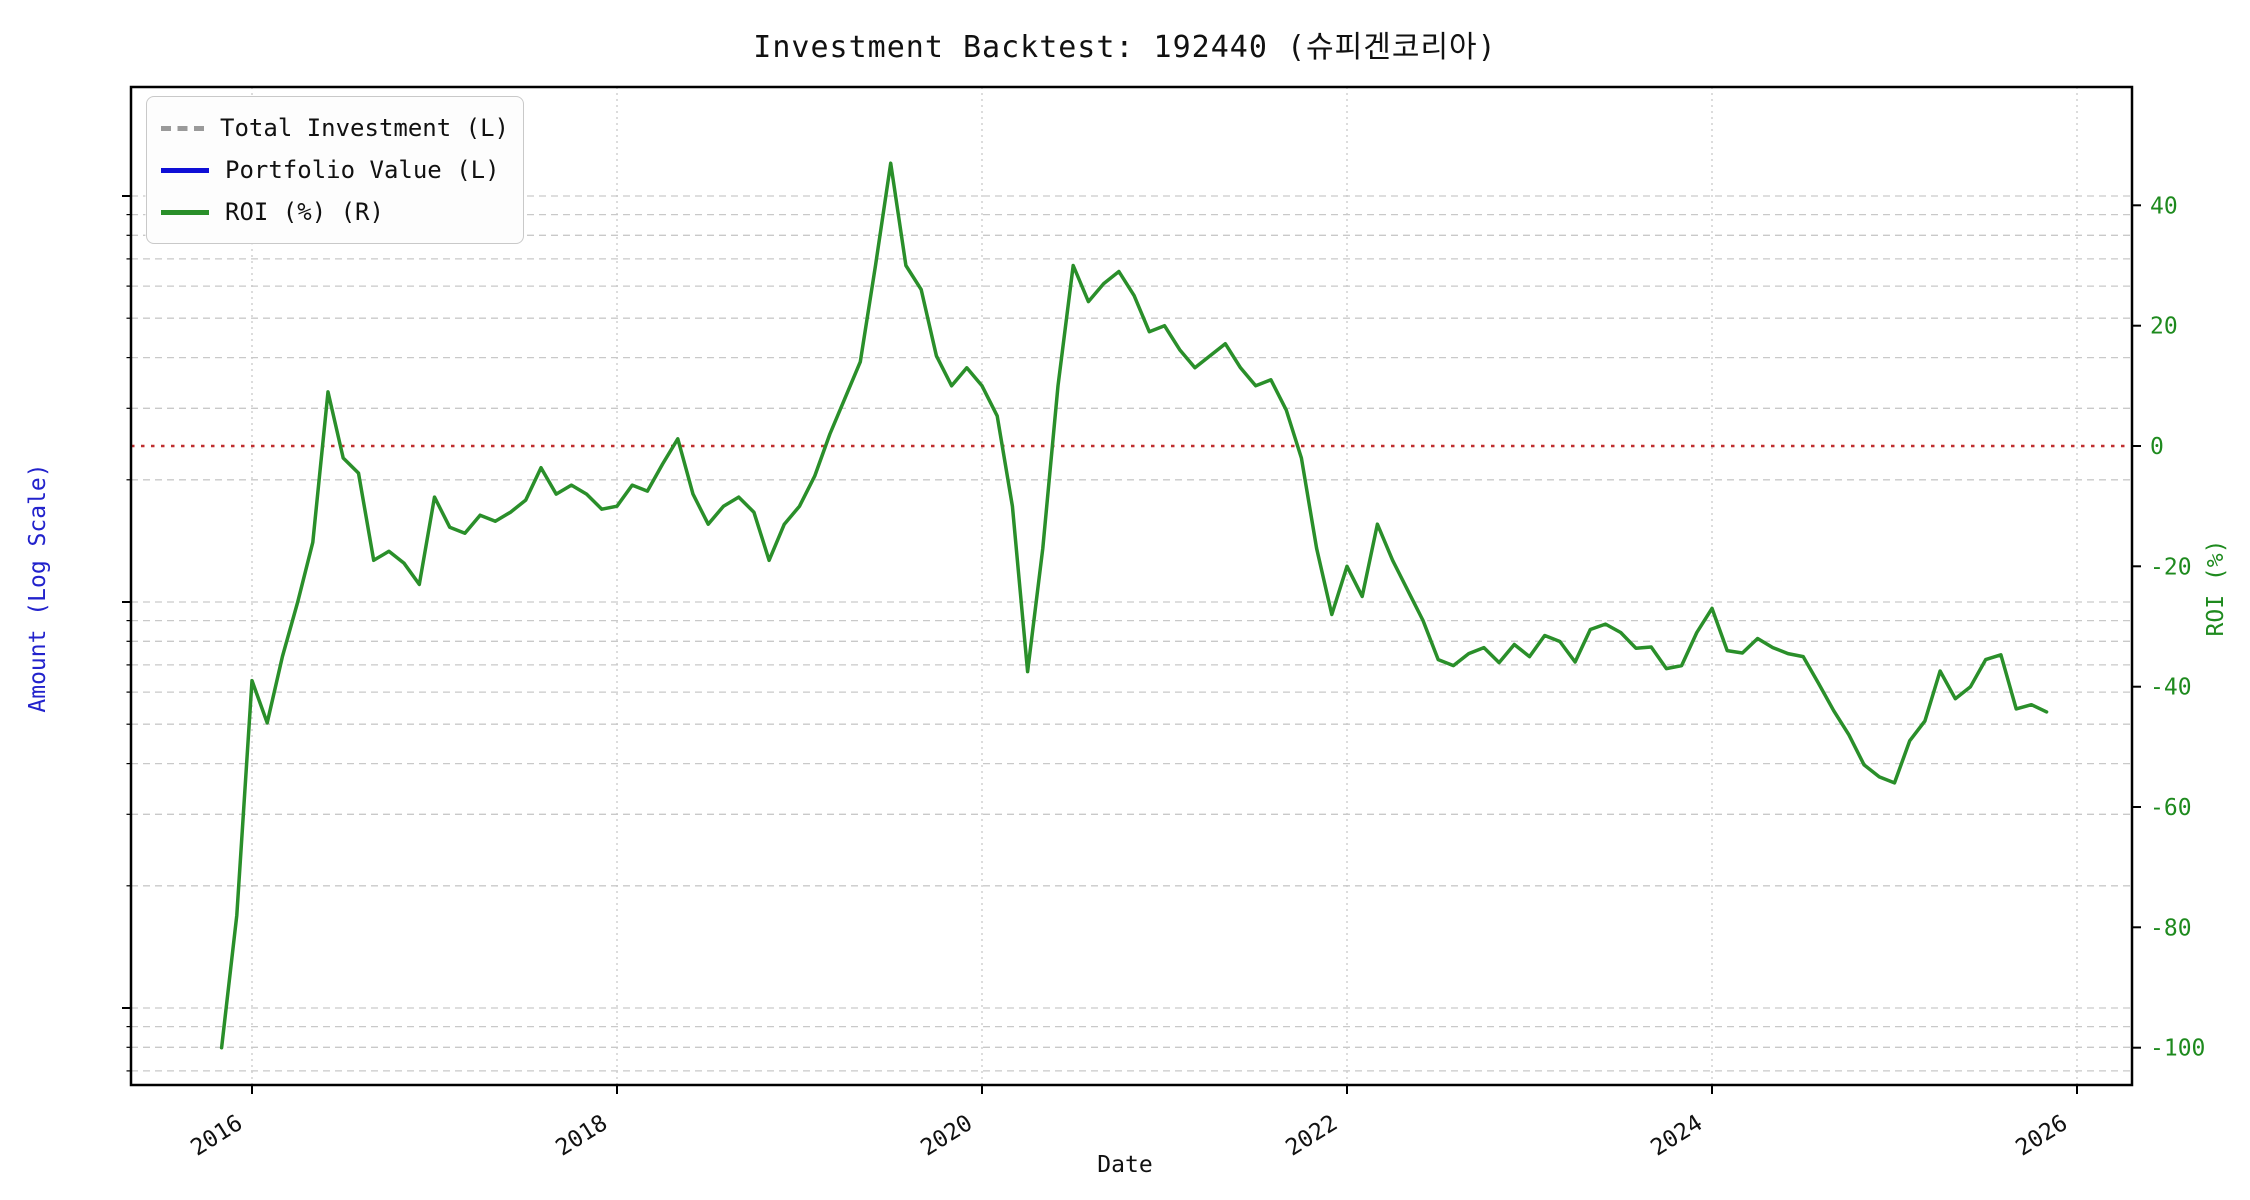 Image resolution: width=2250 pixels, height=1200 pixels. What do you see at coordinates (362, 170) in the screenshot?
I see `legend-label: Portfolio Value (L)` at bounding box center [362, 170].